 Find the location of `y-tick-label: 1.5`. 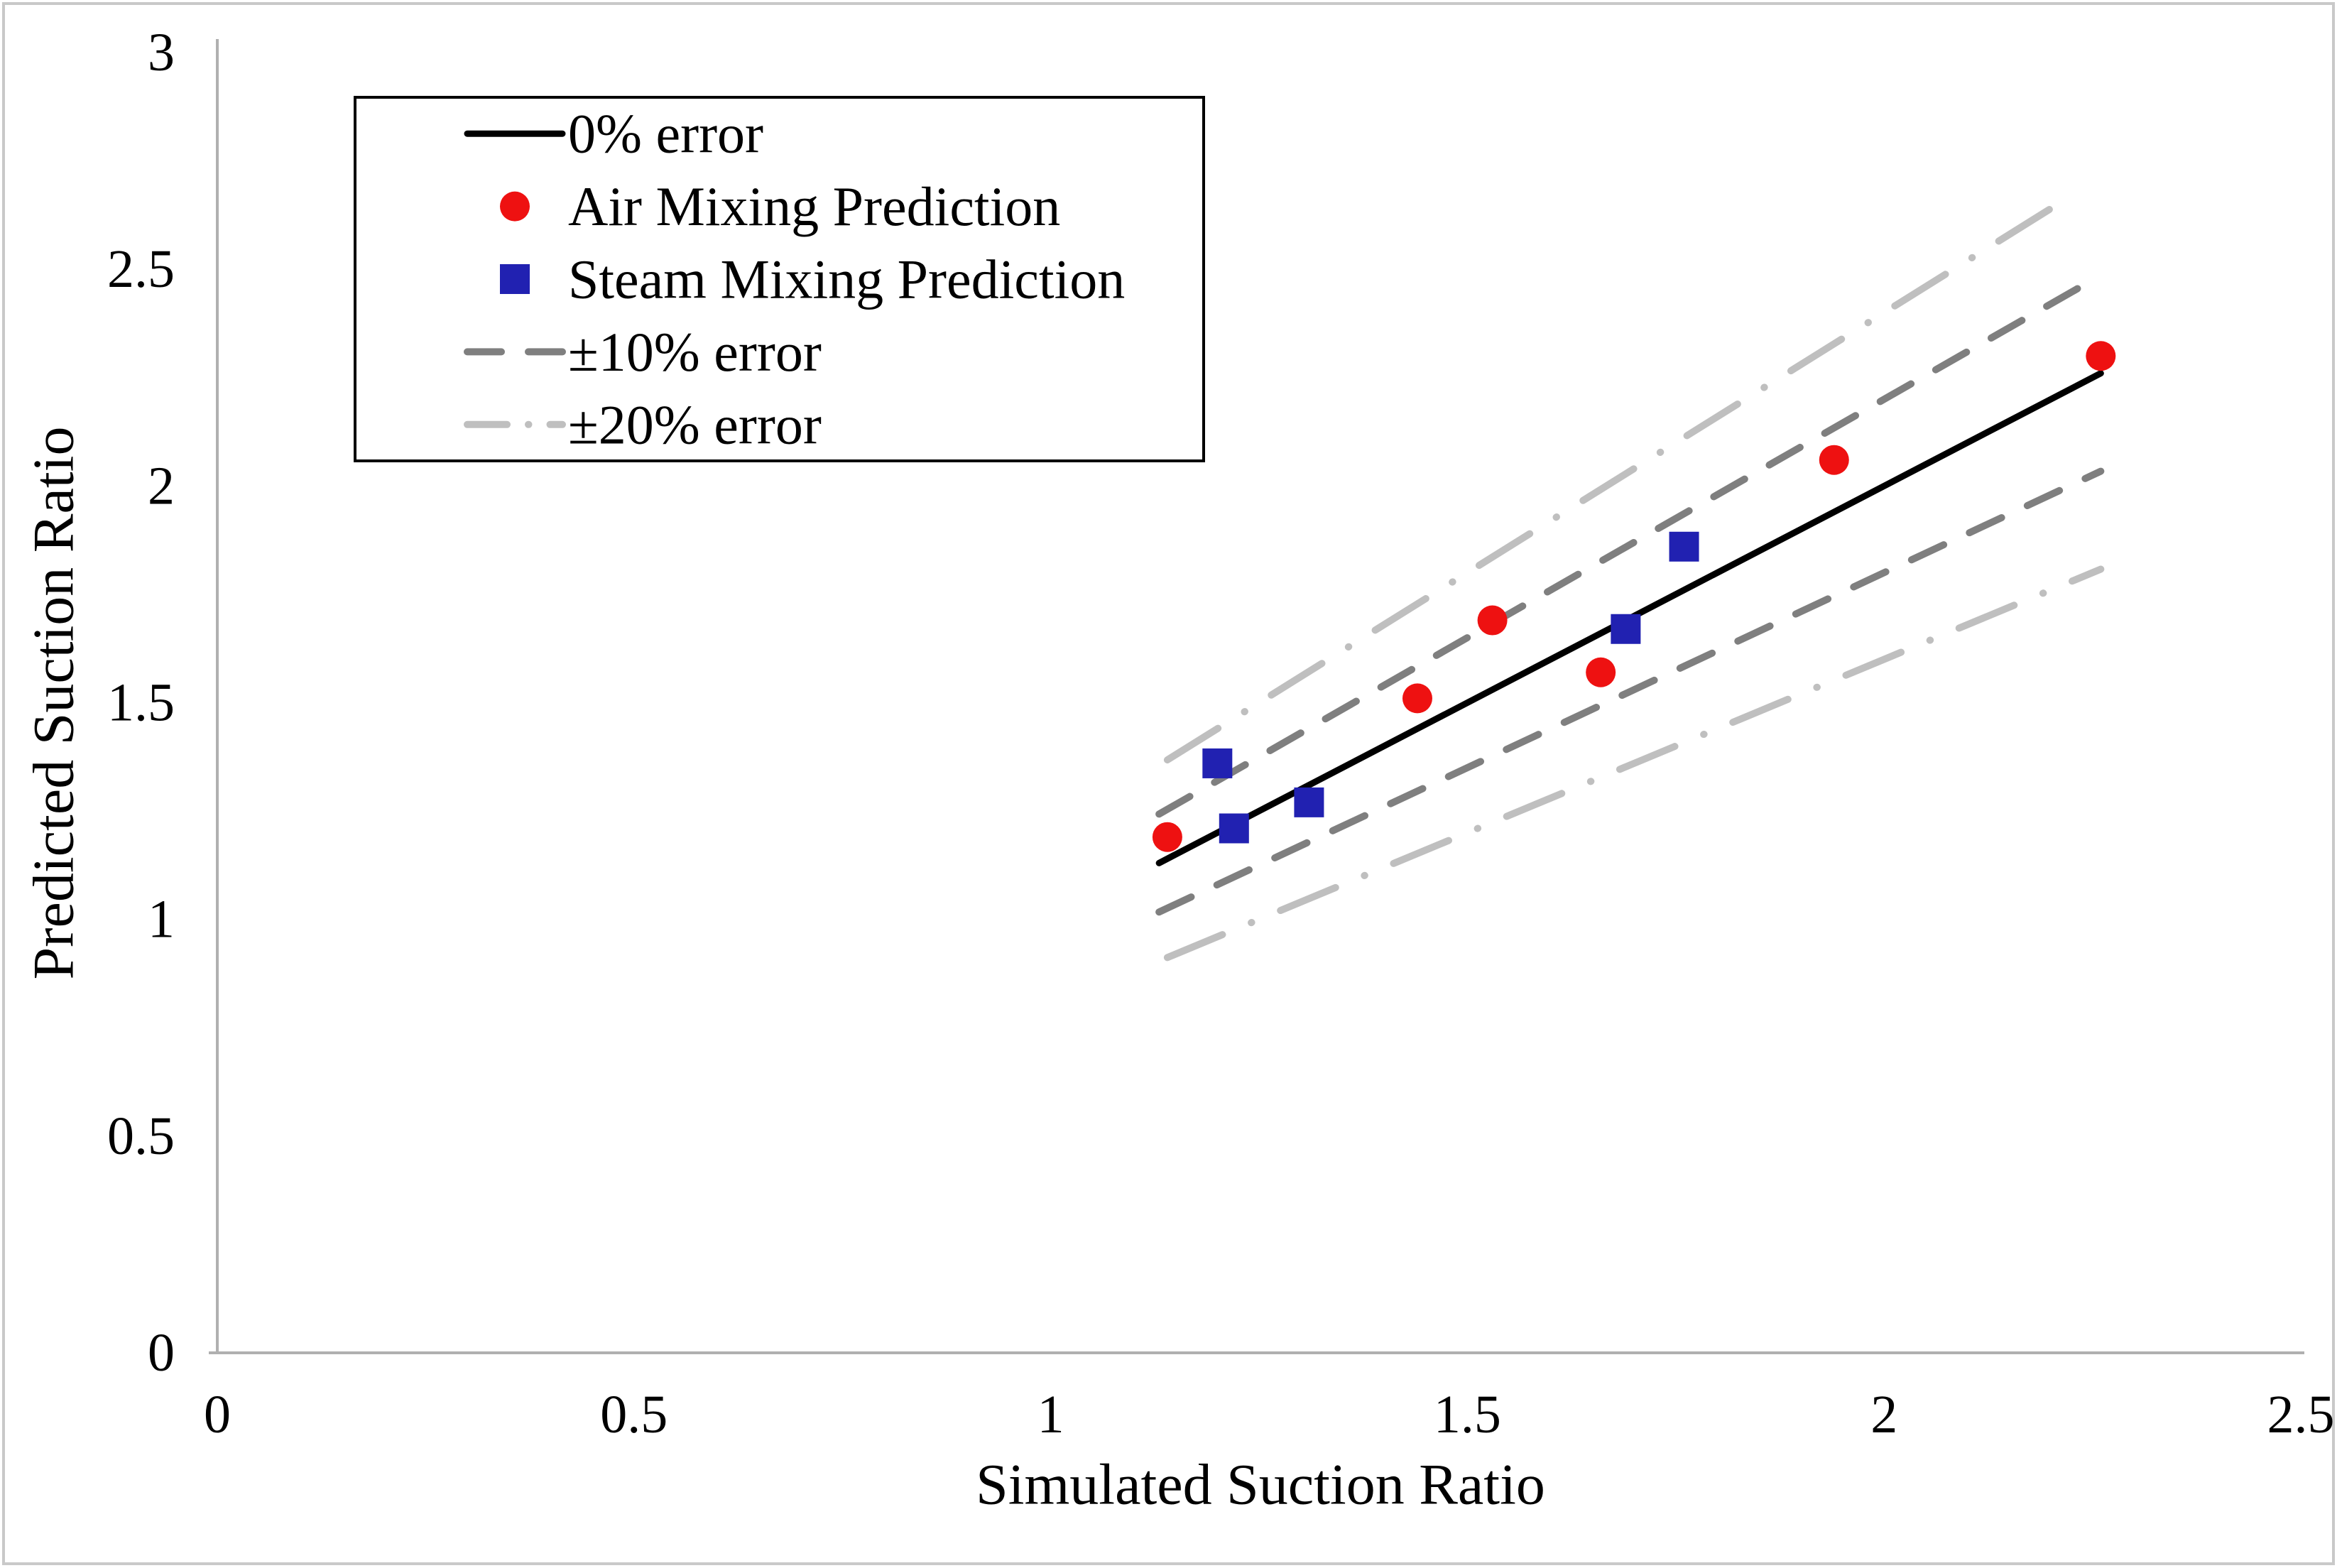

y-tick-label: 1.5 is located at coordinates (141, 703).